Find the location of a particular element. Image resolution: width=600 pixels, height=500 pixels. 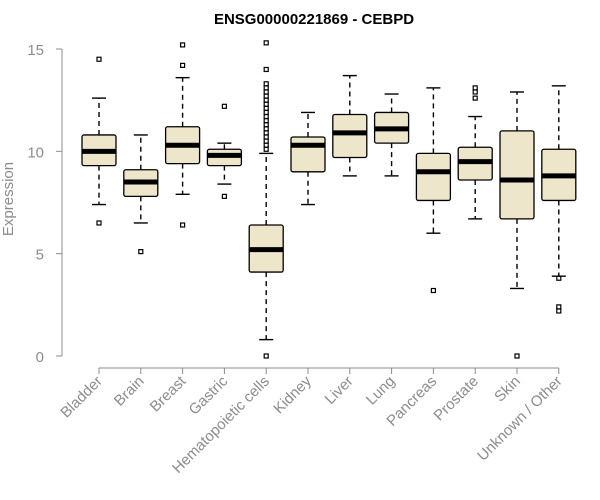

box-prostate is located at coordinates (475, 152).